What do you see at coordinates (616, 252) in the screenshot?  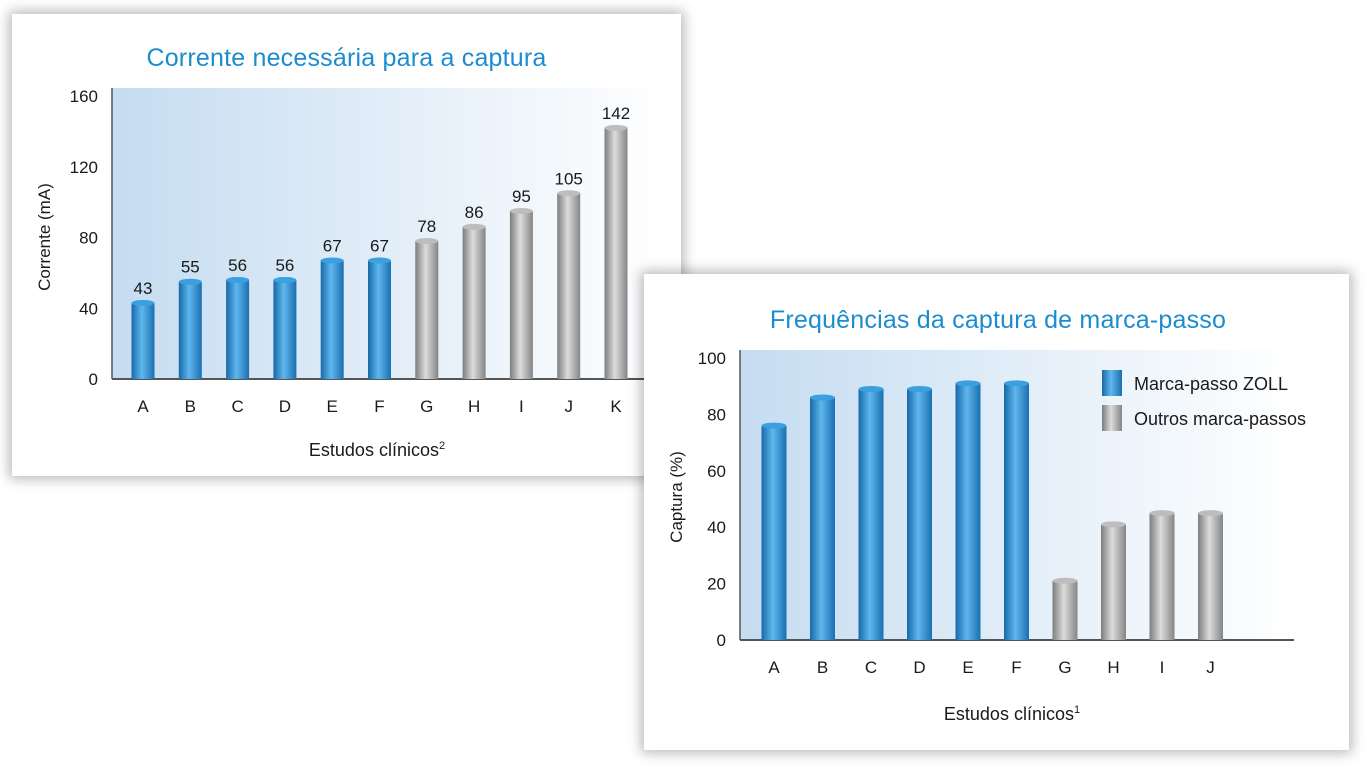 I see `bar-K` at bounding box center [616, 252].